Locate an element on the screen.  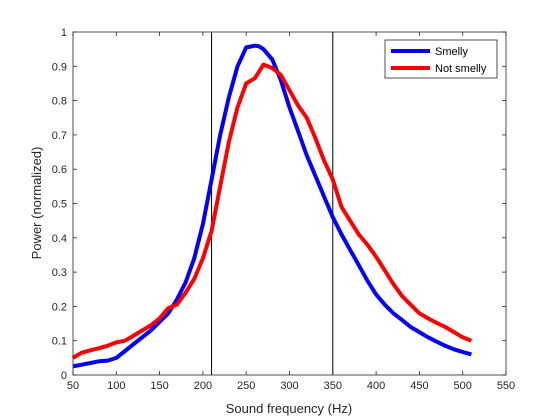
y-tick-label: 0.8 is located at coordinates (59, 102).